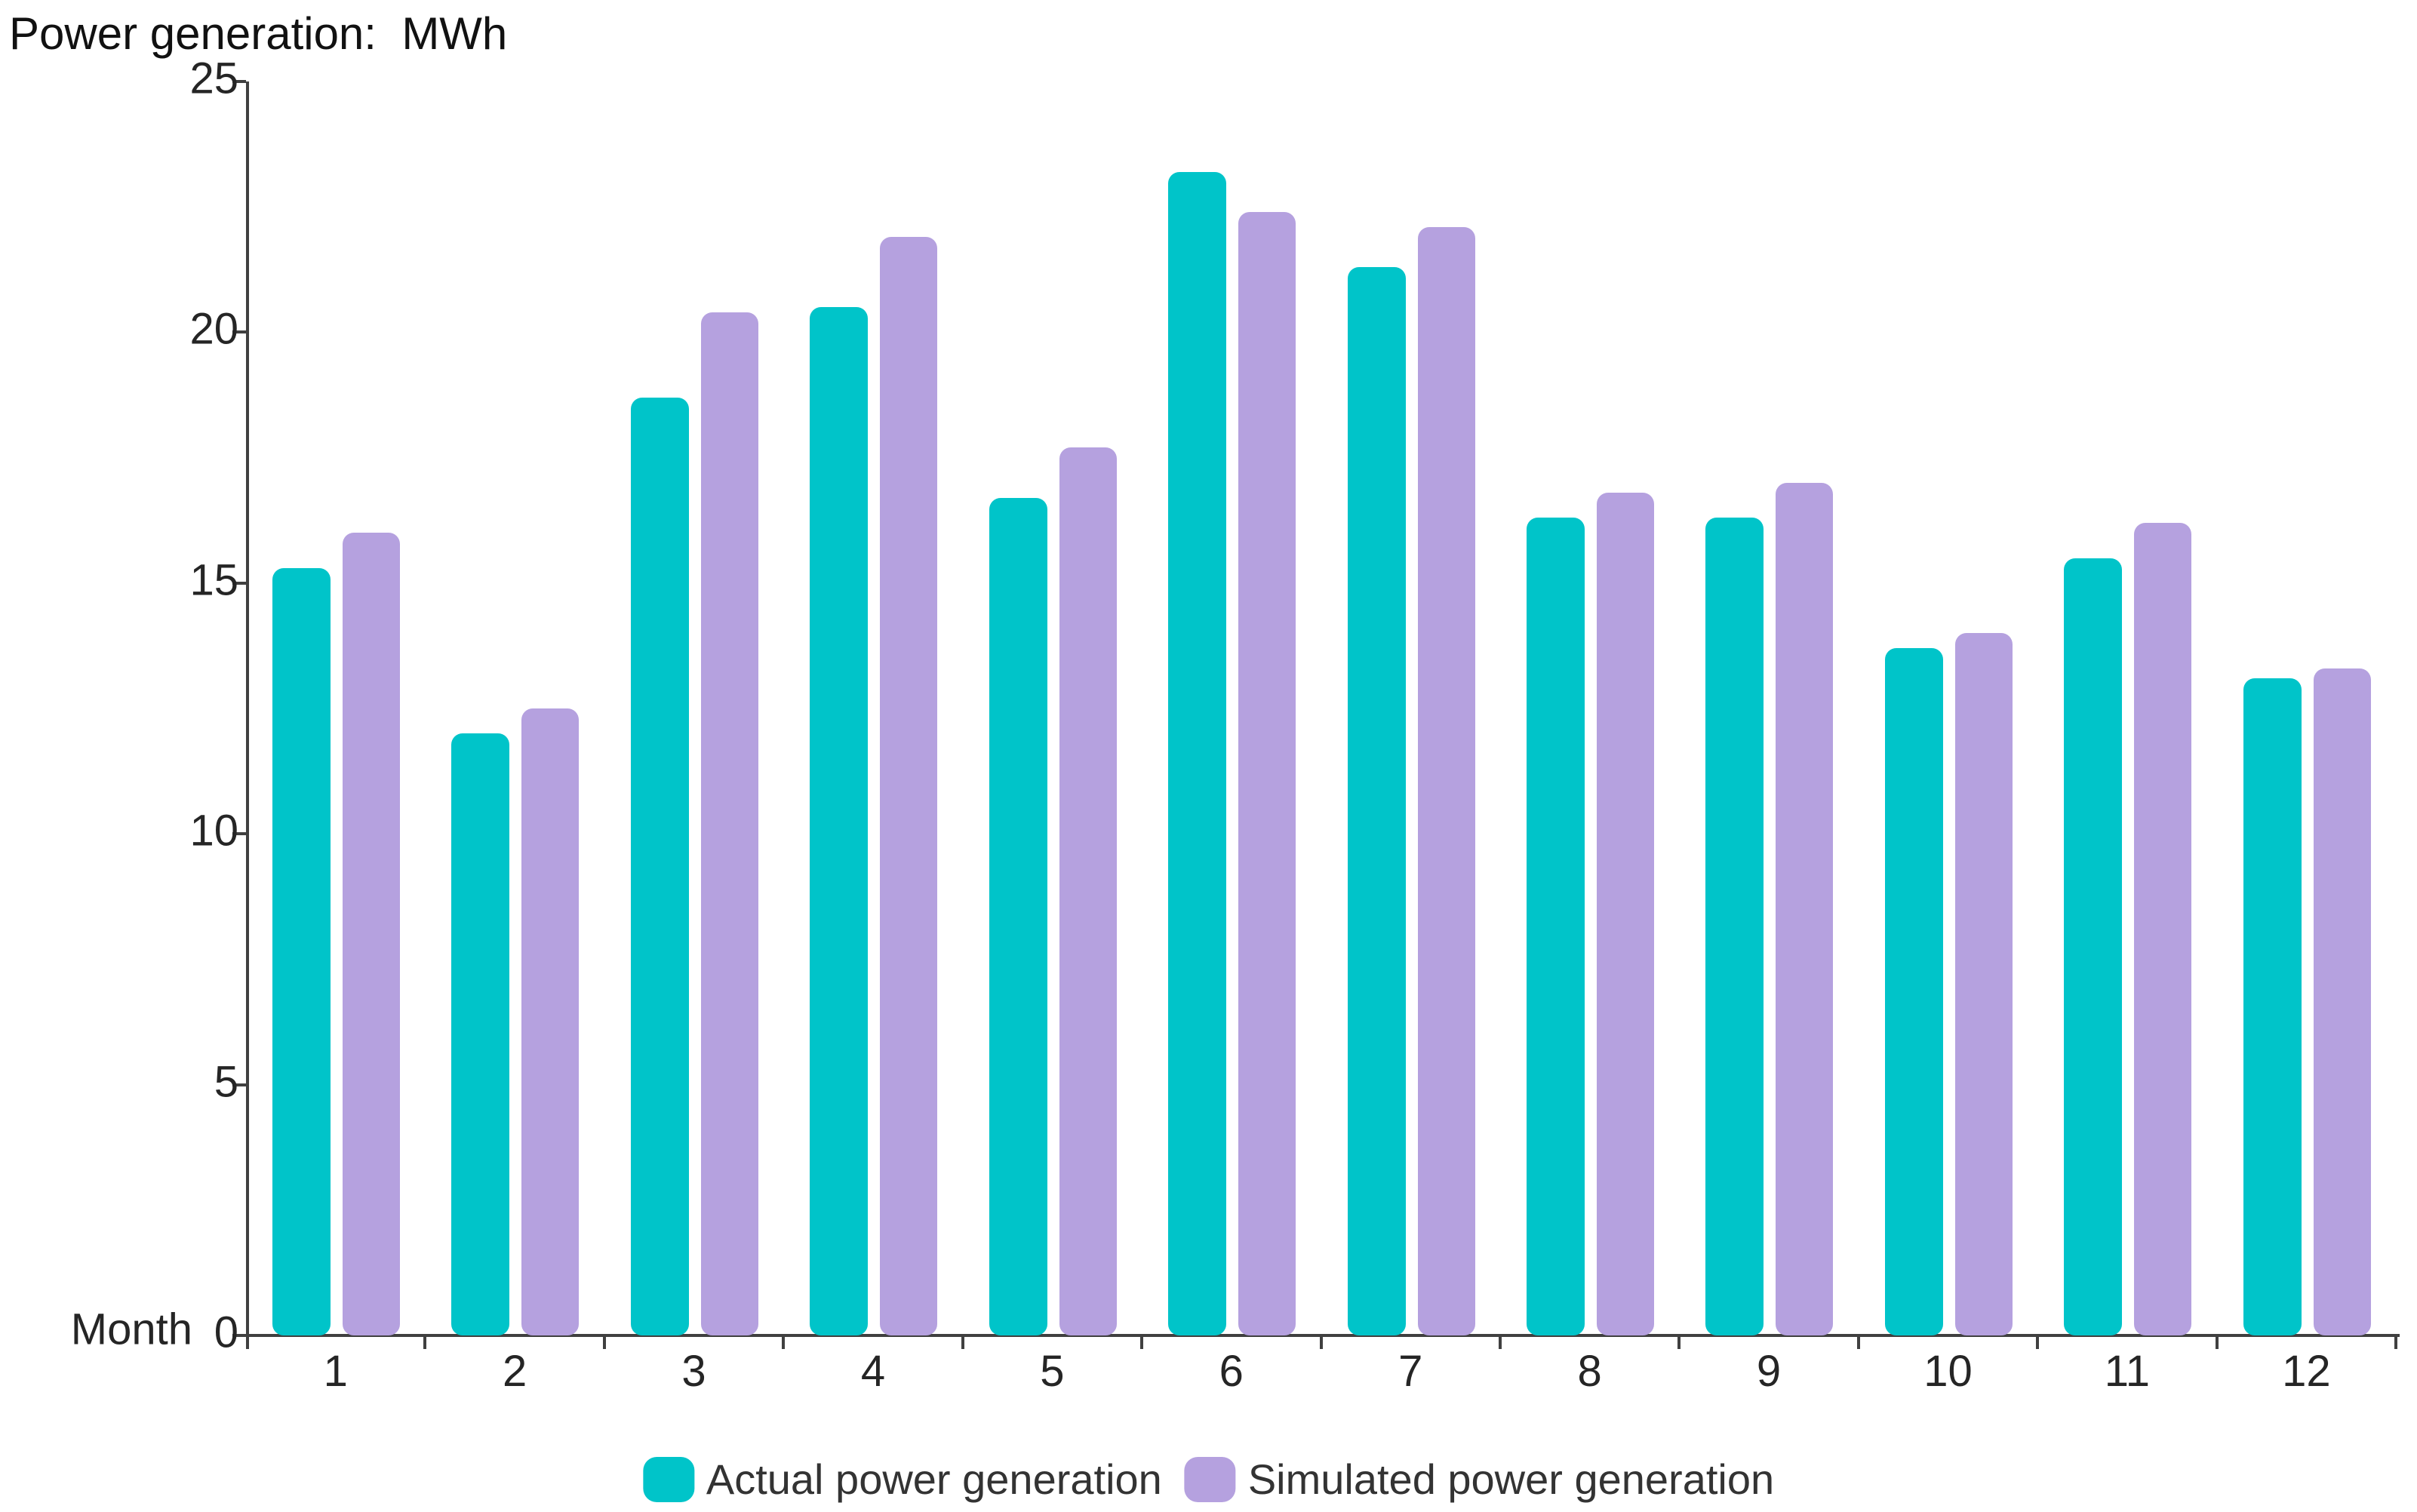 Image resolution: width=2417 pixels, height=1512 pixels. What do you see at coordinates (213, 580) in the screenshot?
I see `y-tick-label: 15` at bounding box center [213, 580].